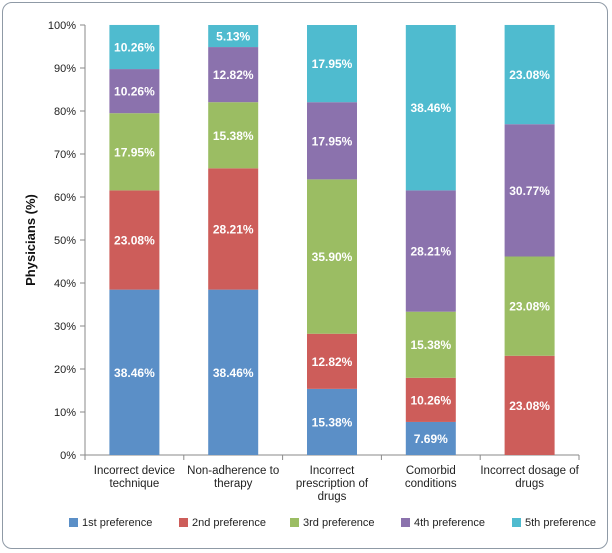  I want to click on y-tick-label: 90%, so click(65, 69).